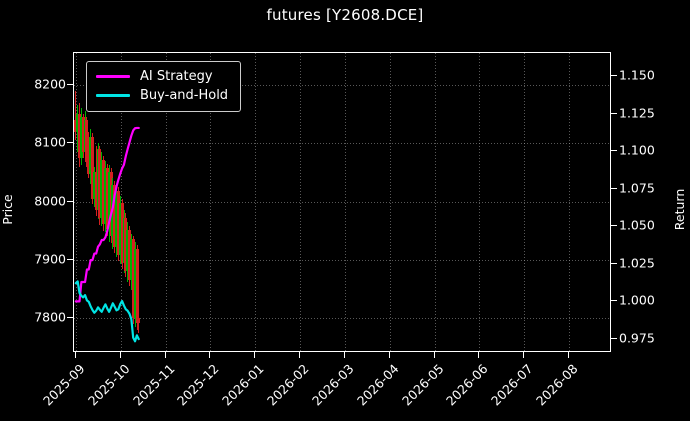 The height and width of the screenshot is (421, 690). I want to click on x-tick-label: 2026-04, so click(377, 385).